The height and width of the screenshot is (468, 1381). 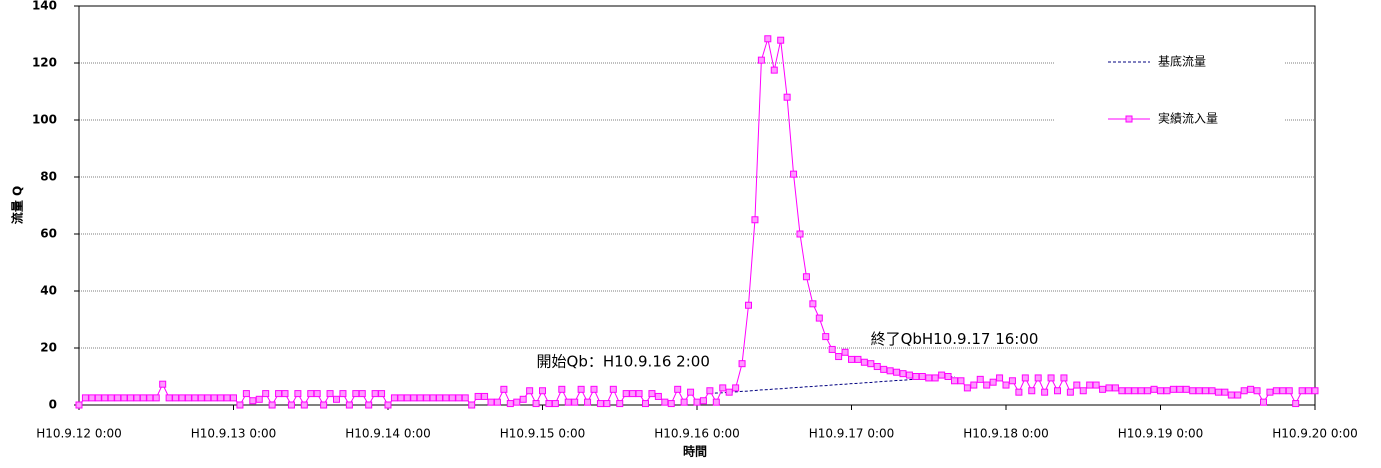 What do you see at coordinates (623, 362) in the screenshot?
I see `annotation: 開始Qb：H10.9.16 2:00` at bounding box center [623, 362].